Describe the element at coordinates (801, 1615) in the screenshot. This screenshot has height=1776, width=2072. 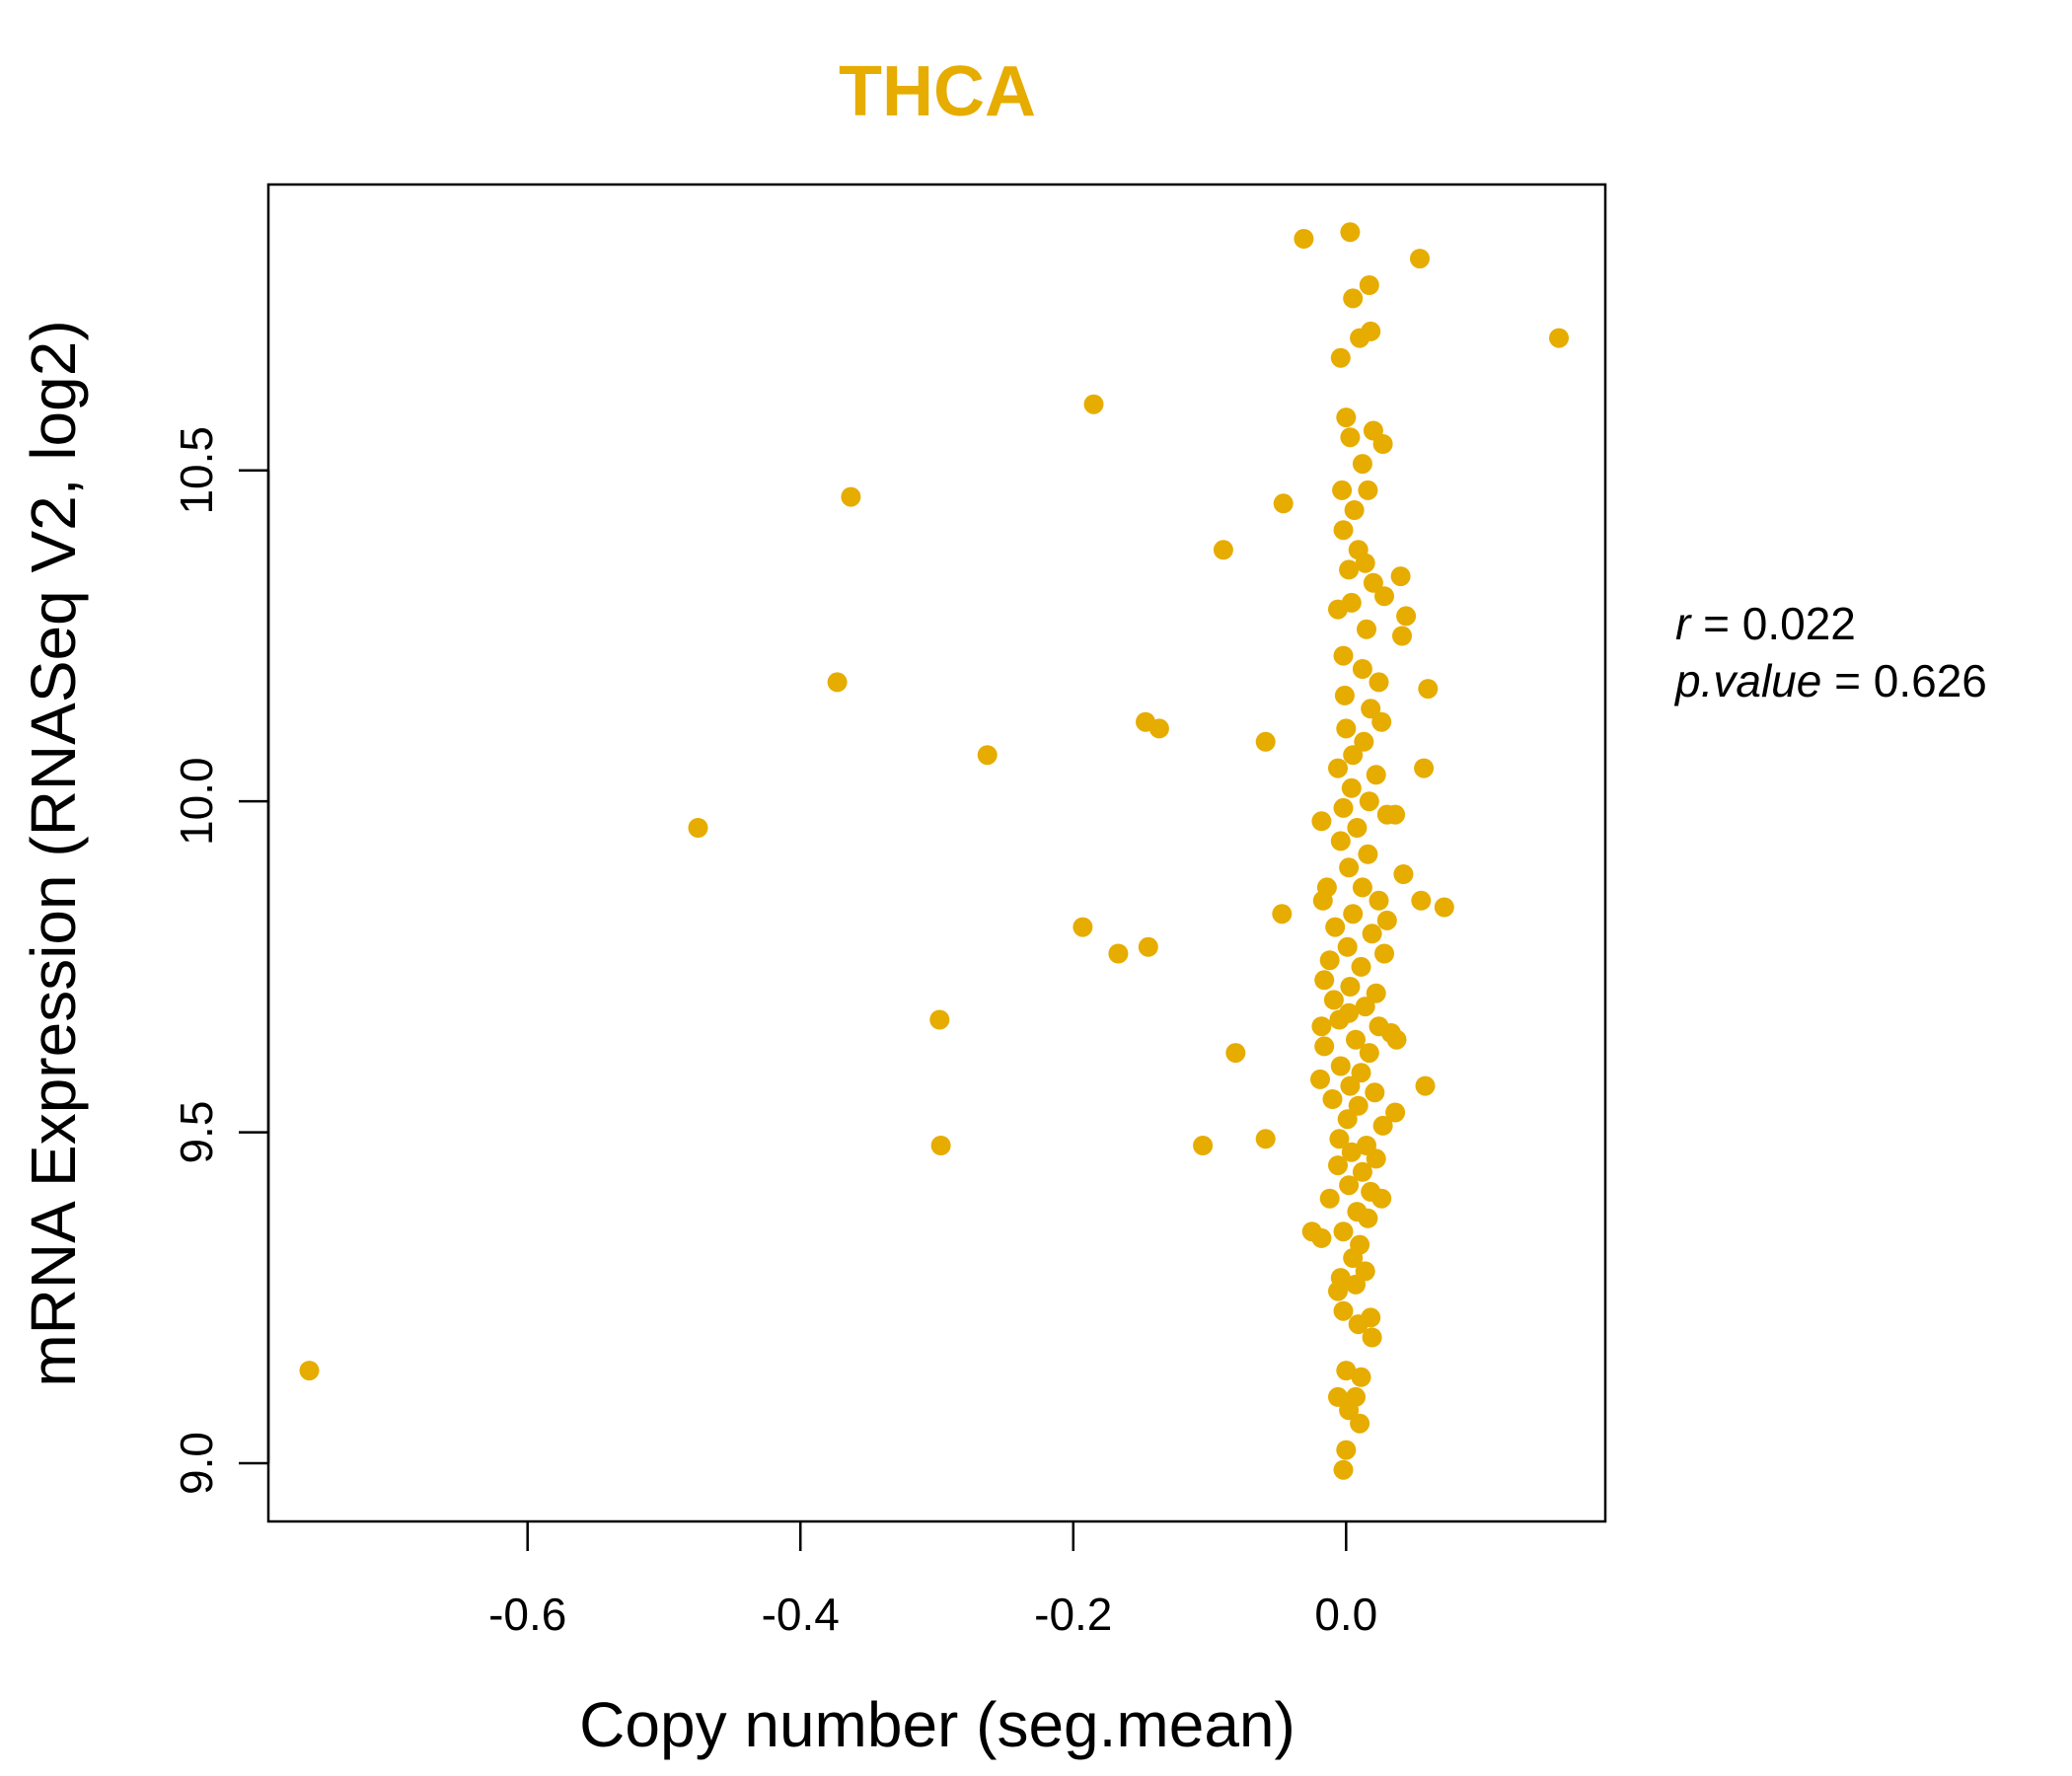
I see `x-tick-label: -0.4` at that location.